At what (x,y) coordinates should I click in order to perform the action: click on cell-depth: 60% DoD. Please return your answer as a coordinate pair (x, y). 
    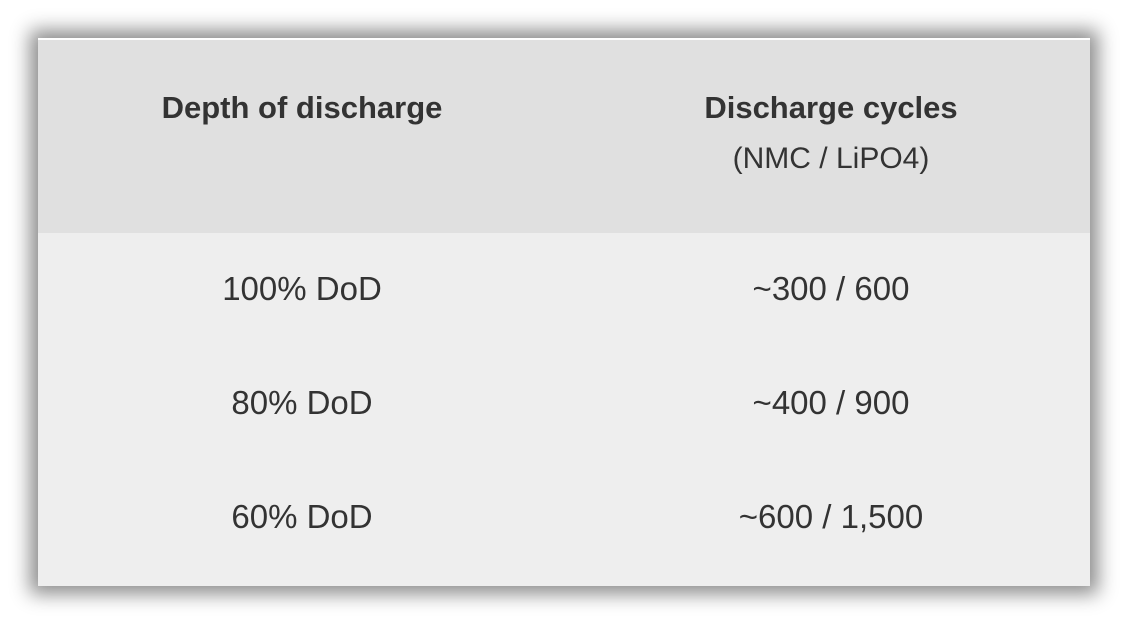
    Looking at the image, I should click on (302, 516).